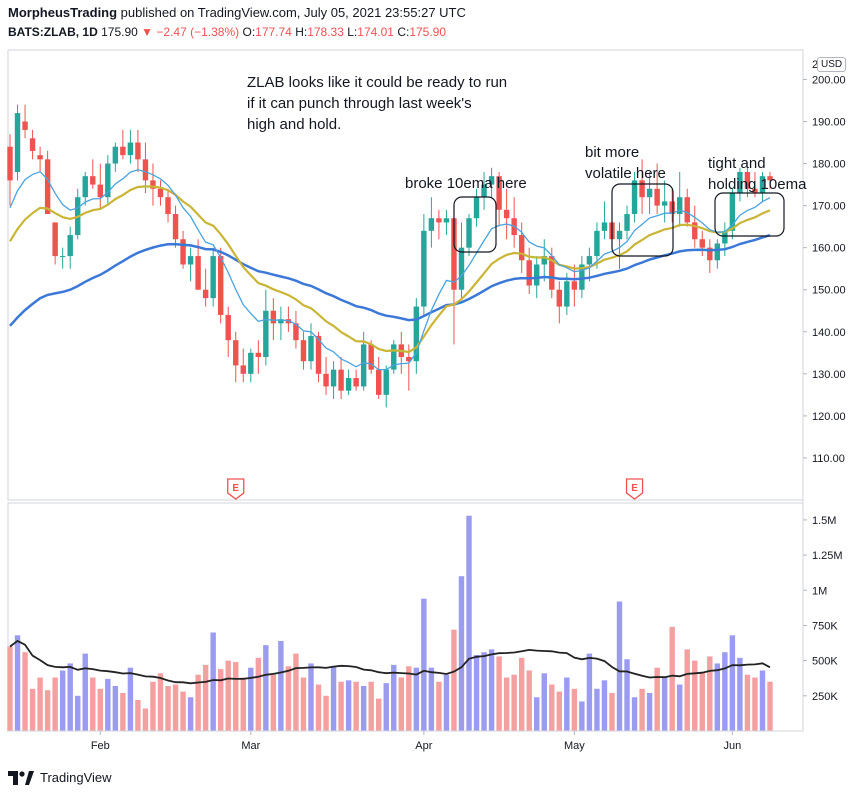 The image size is (868, 799). What do you see at coordinates (832, 64) in the screenshot?
I see `currency-badge: USD` at bounding box center [832, 64].